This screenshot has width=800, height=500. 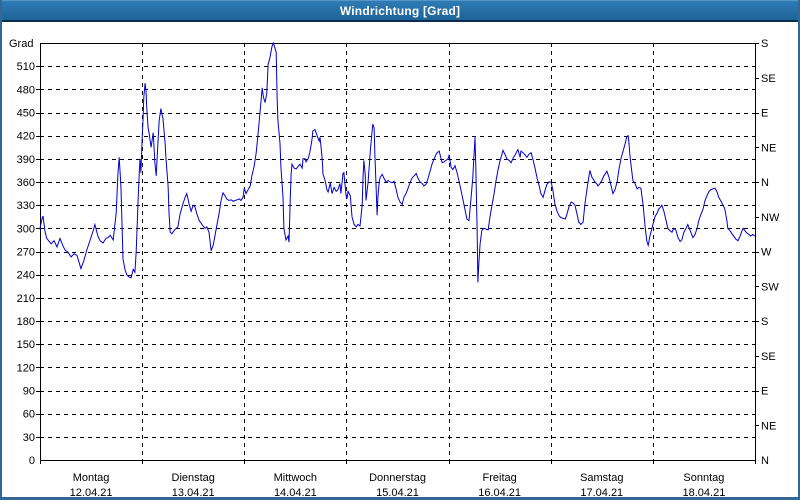 I want to click on day-date-label: 14.04.21, so click(x=295, y=493).